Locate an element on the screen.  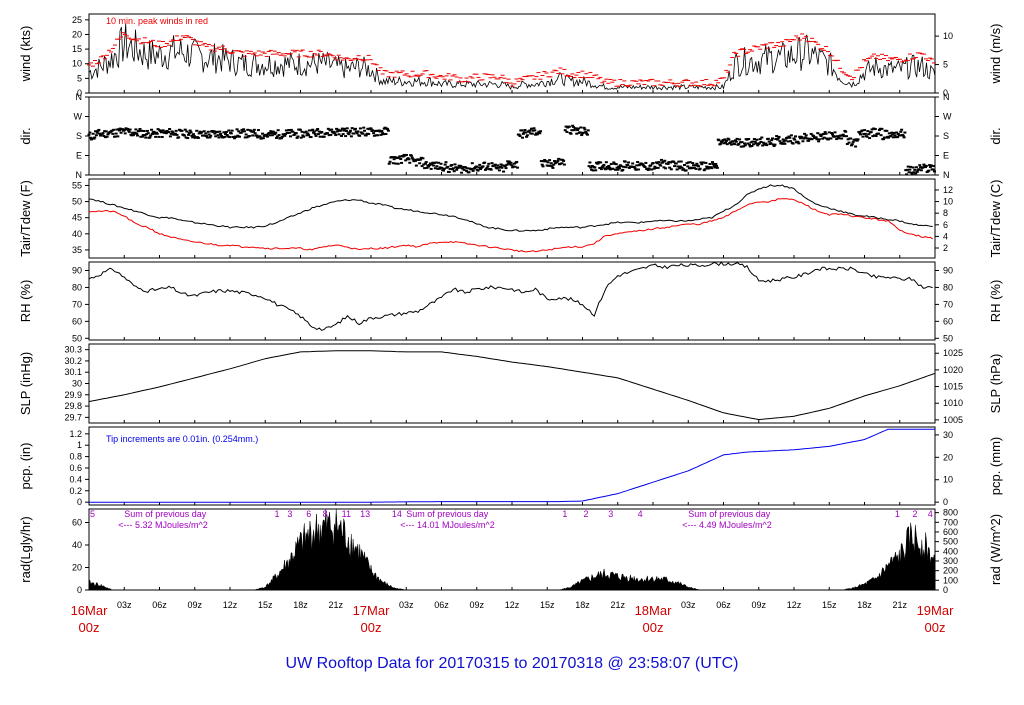
y-tick-label-right: 200 is located at coordinates (950, 571).